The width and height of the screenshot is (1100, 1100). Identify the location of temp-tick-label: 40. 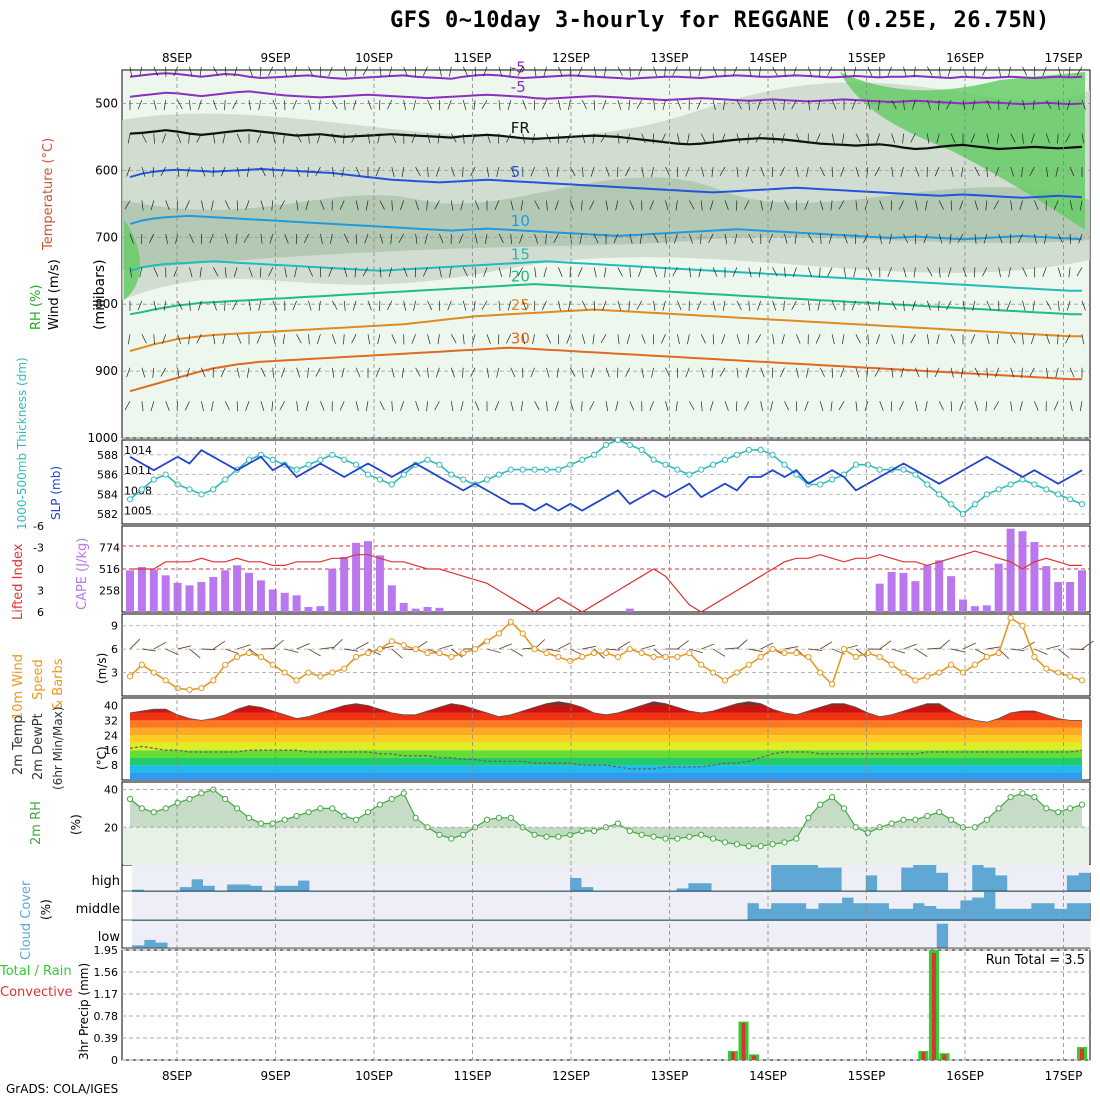
(111, 705).